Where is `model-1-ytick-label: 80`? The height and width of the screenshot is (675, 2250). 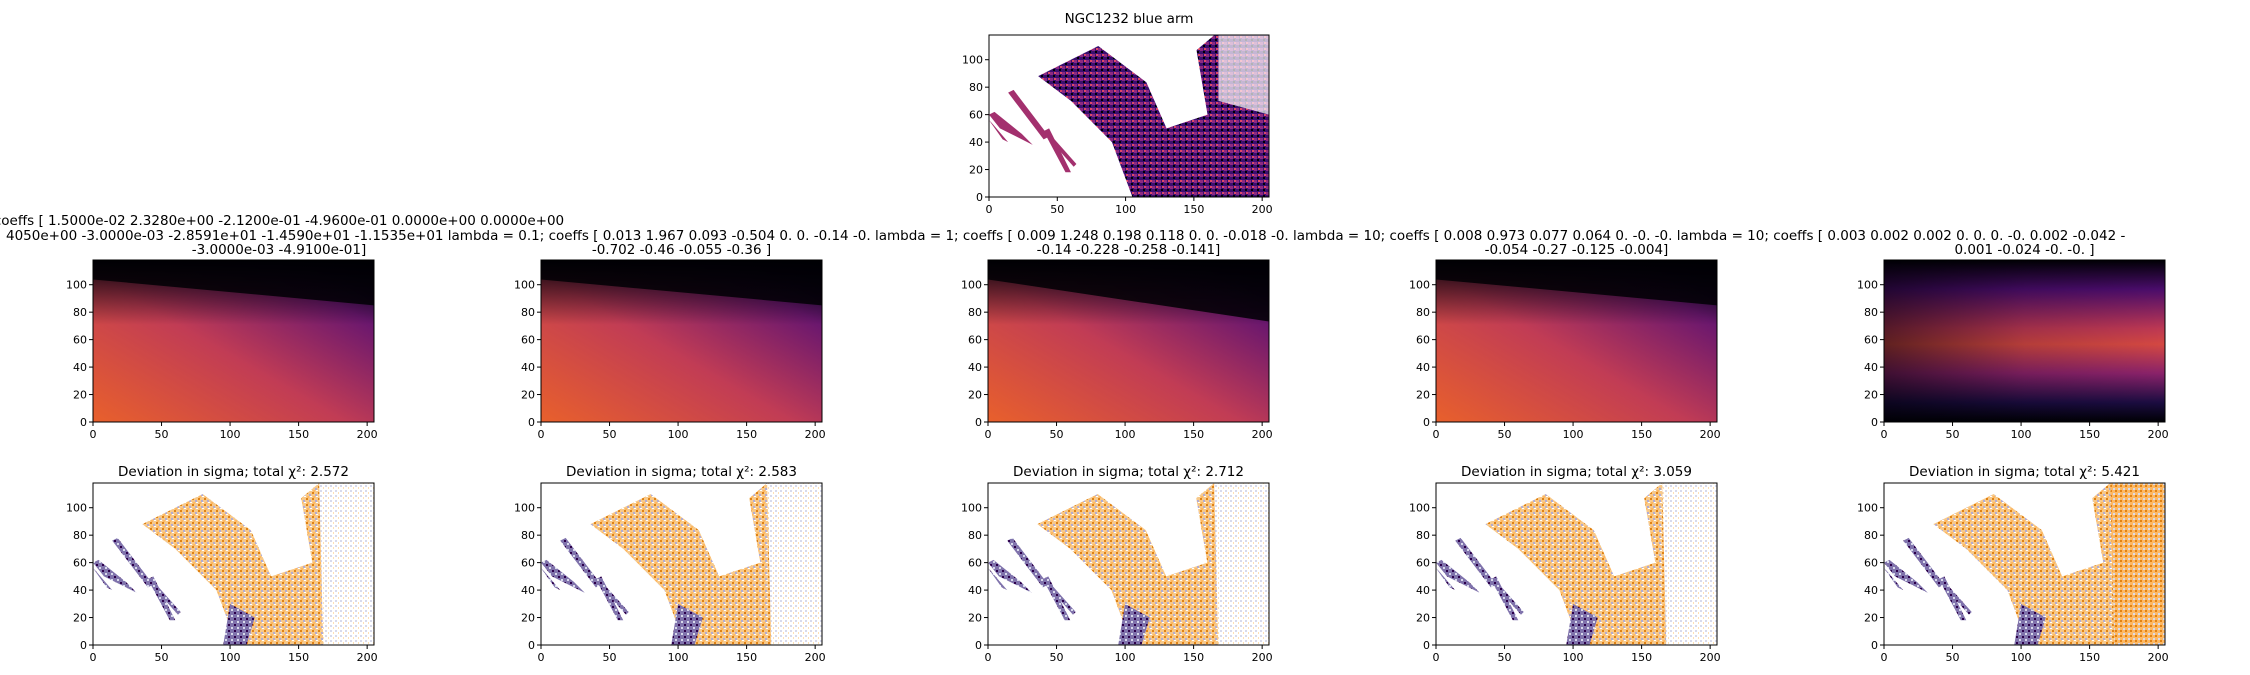 model-1-ytick-label: 80 is located at coordinates (80, 312).